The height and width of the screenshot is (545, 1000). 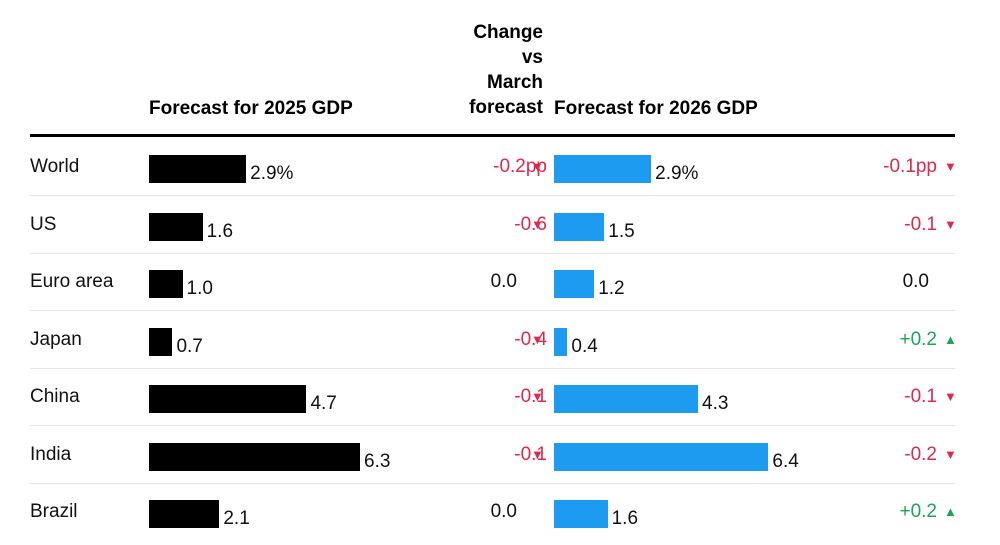 What do you see at coordinates (530, 339) in the screenshot?
I see `change-2025: -0.4` at bounding box center [530, 339].